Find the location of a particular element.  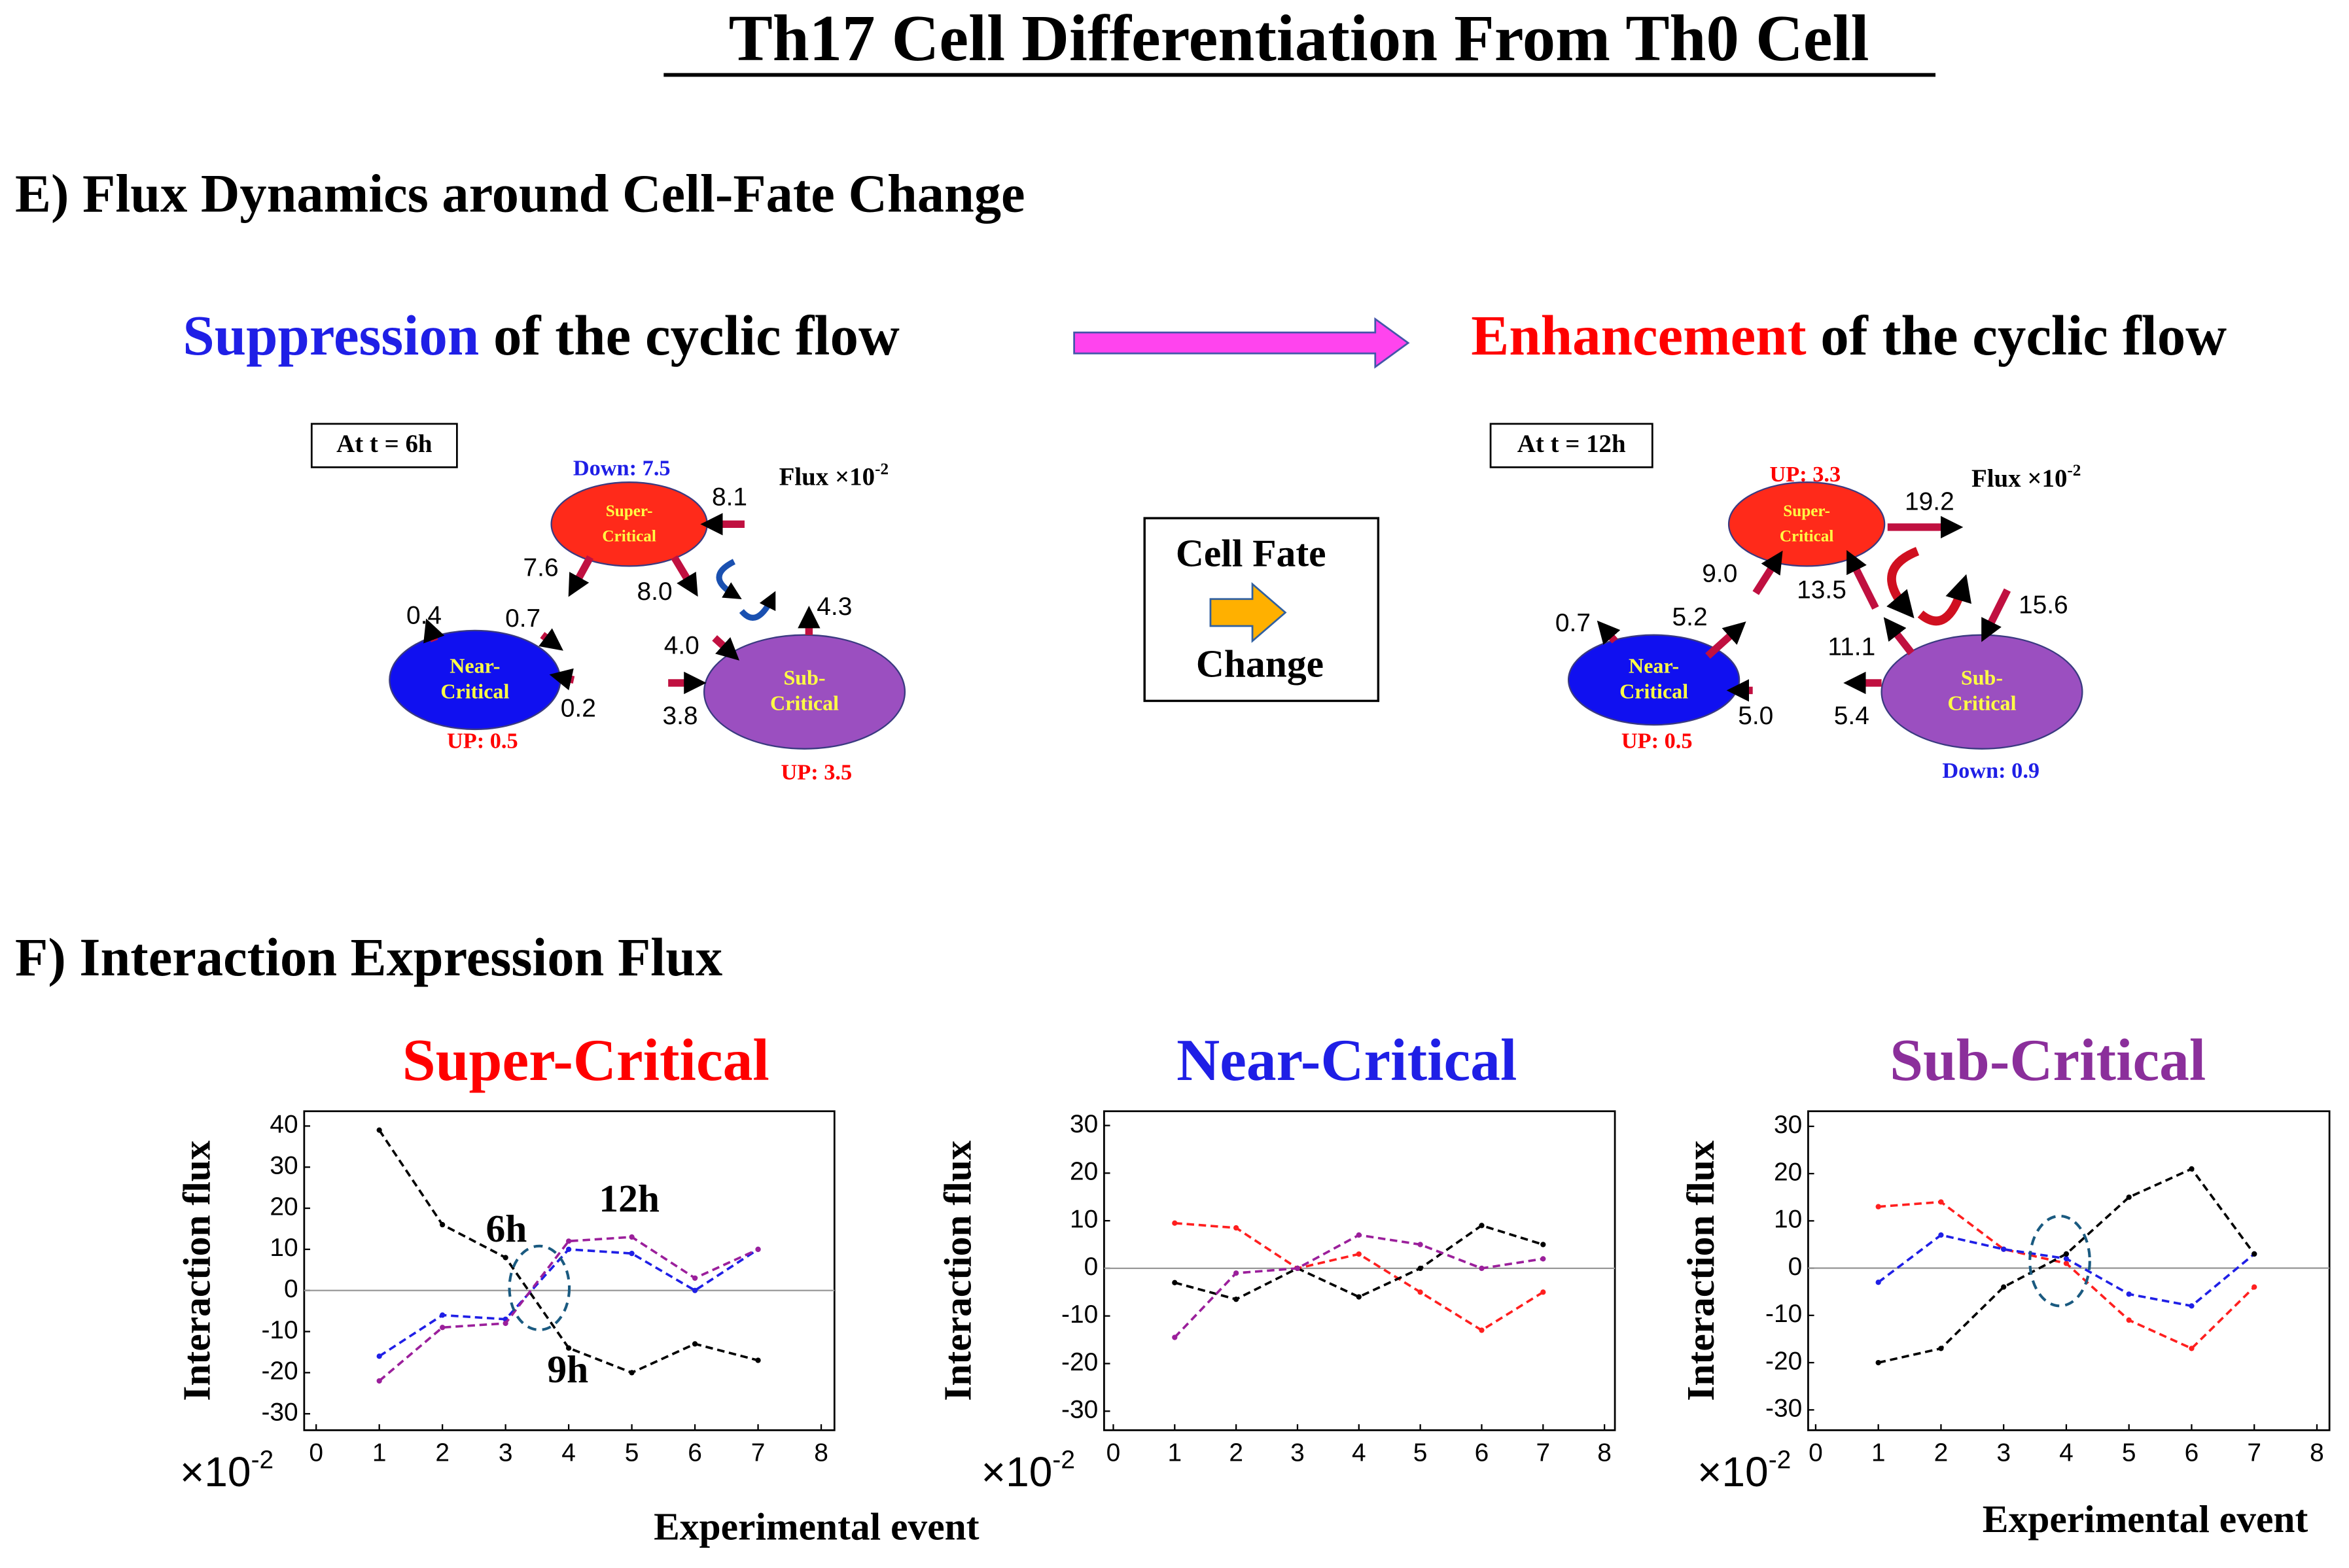

y-tick-label: 20 is located at coordinates (1788, 1172).